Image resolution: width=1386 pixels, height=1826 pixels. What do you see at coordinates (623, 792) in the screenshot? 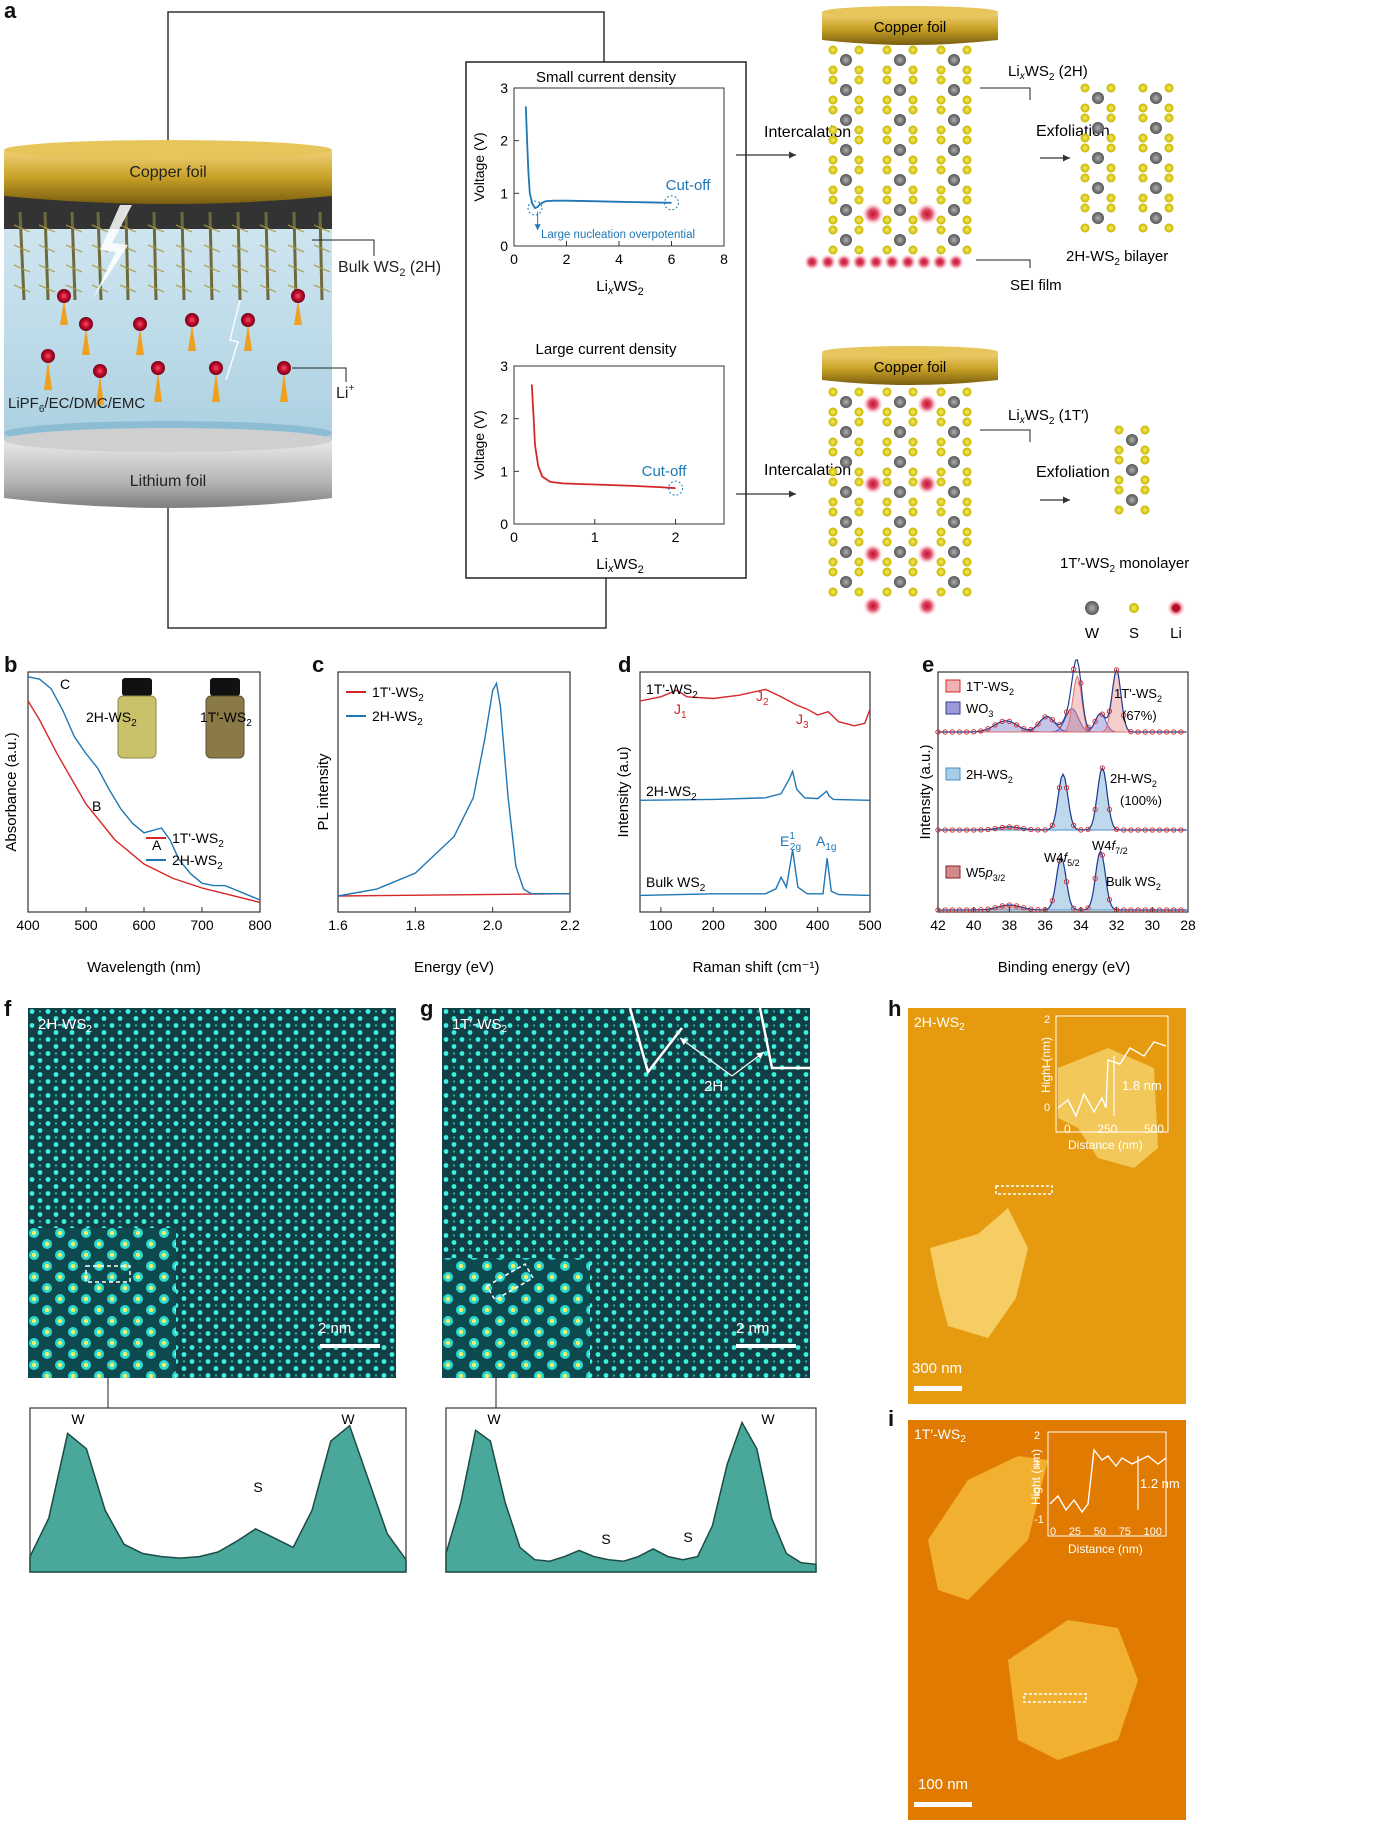
I see `d-ylabel: Intensity (a.u)` at bounding box center [623, 792].